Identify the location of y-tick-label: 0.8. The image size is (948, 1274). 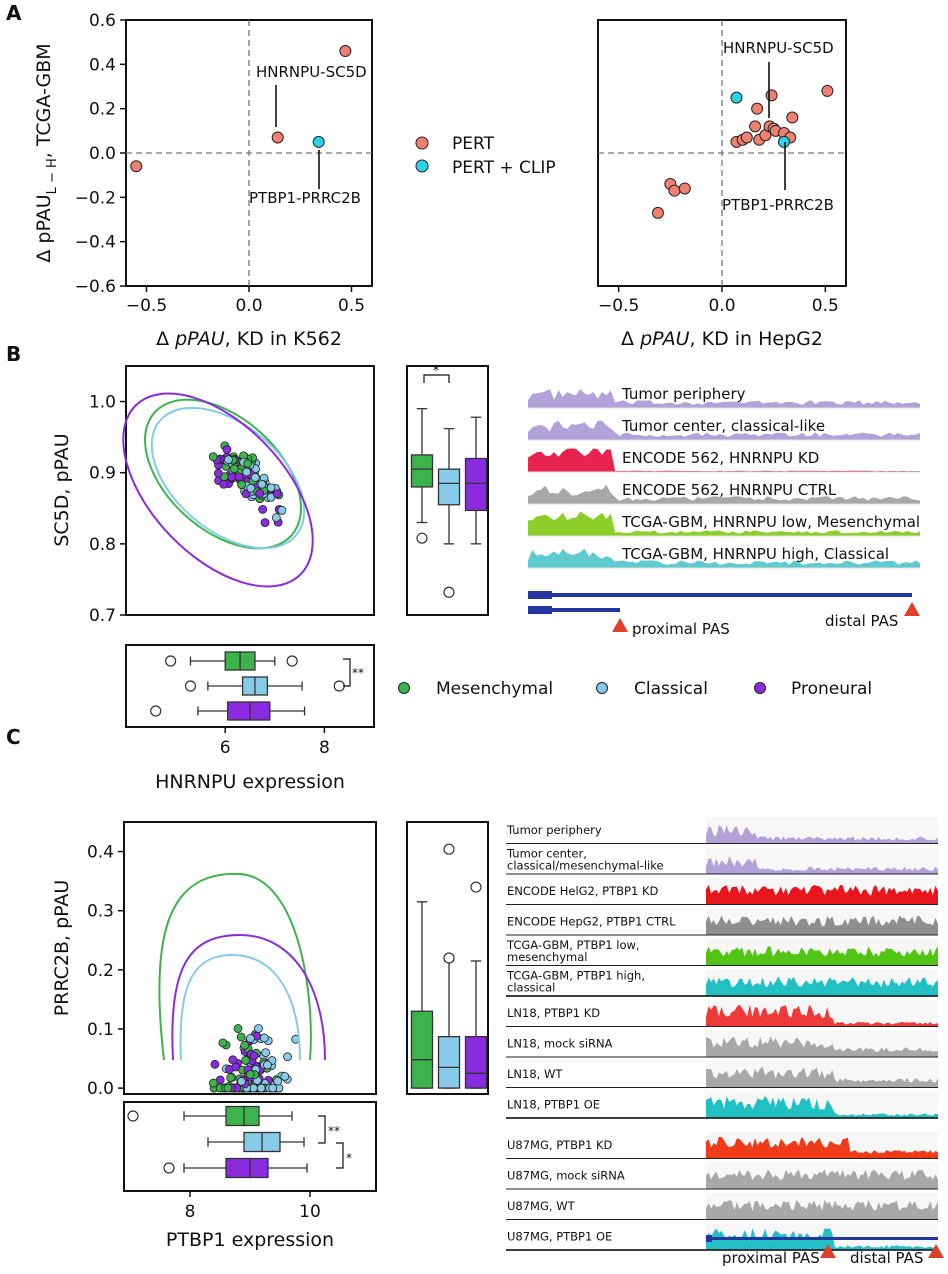
(102, 545).